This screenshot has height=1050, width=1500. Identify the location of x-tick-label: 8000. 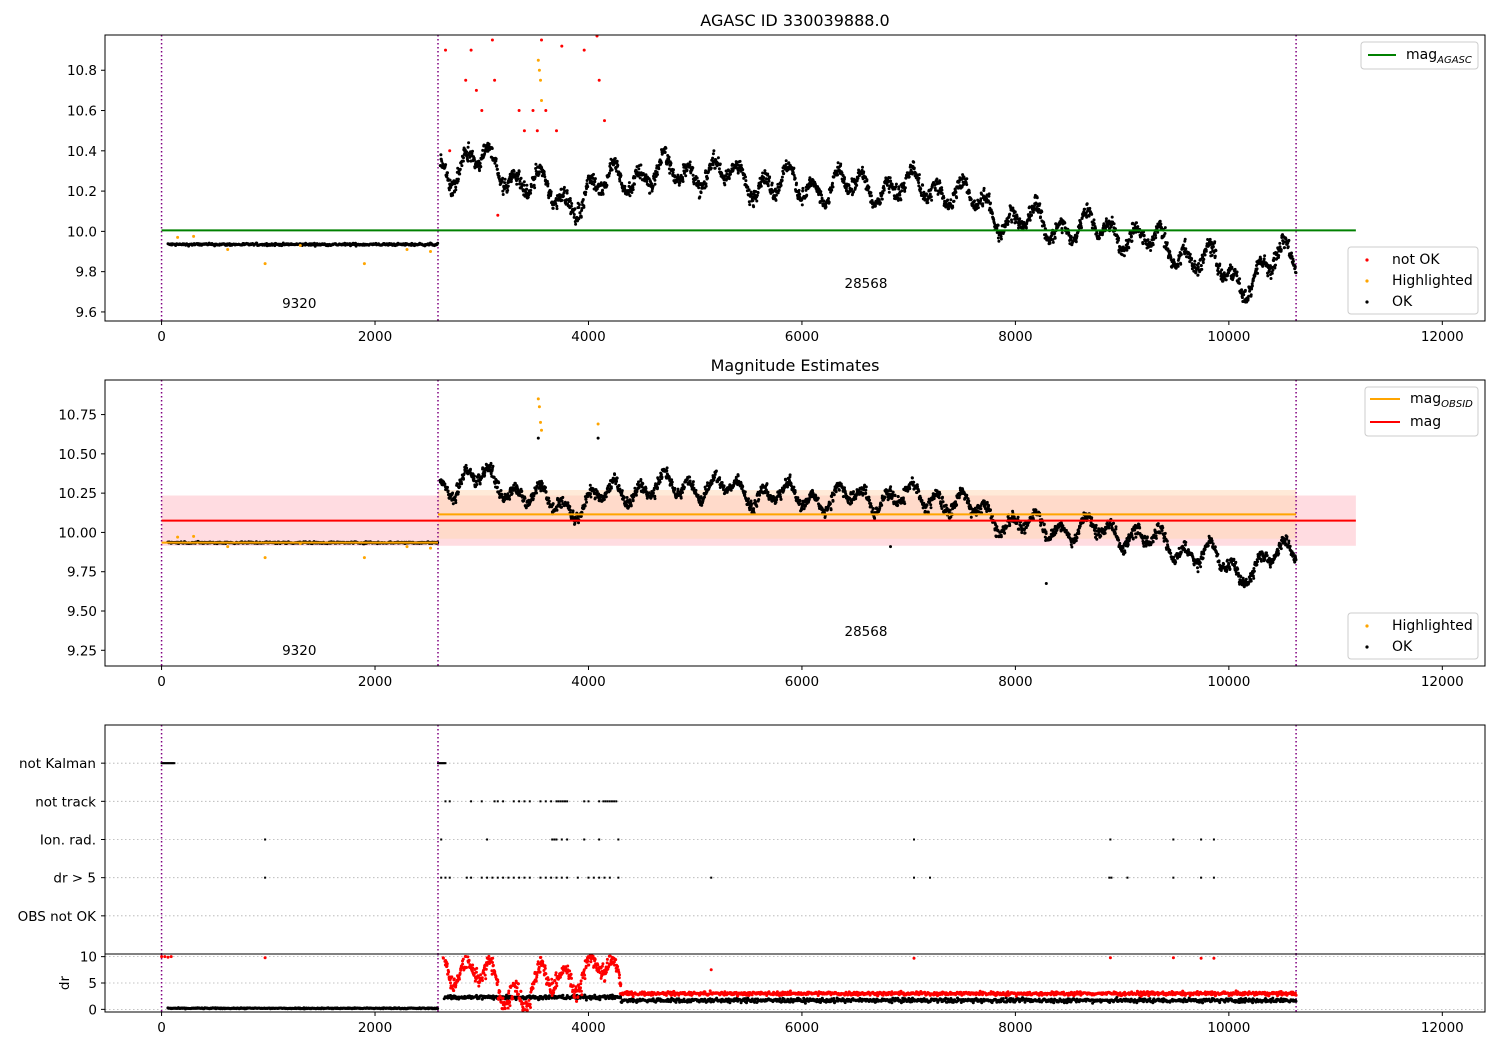
(1015, 337).